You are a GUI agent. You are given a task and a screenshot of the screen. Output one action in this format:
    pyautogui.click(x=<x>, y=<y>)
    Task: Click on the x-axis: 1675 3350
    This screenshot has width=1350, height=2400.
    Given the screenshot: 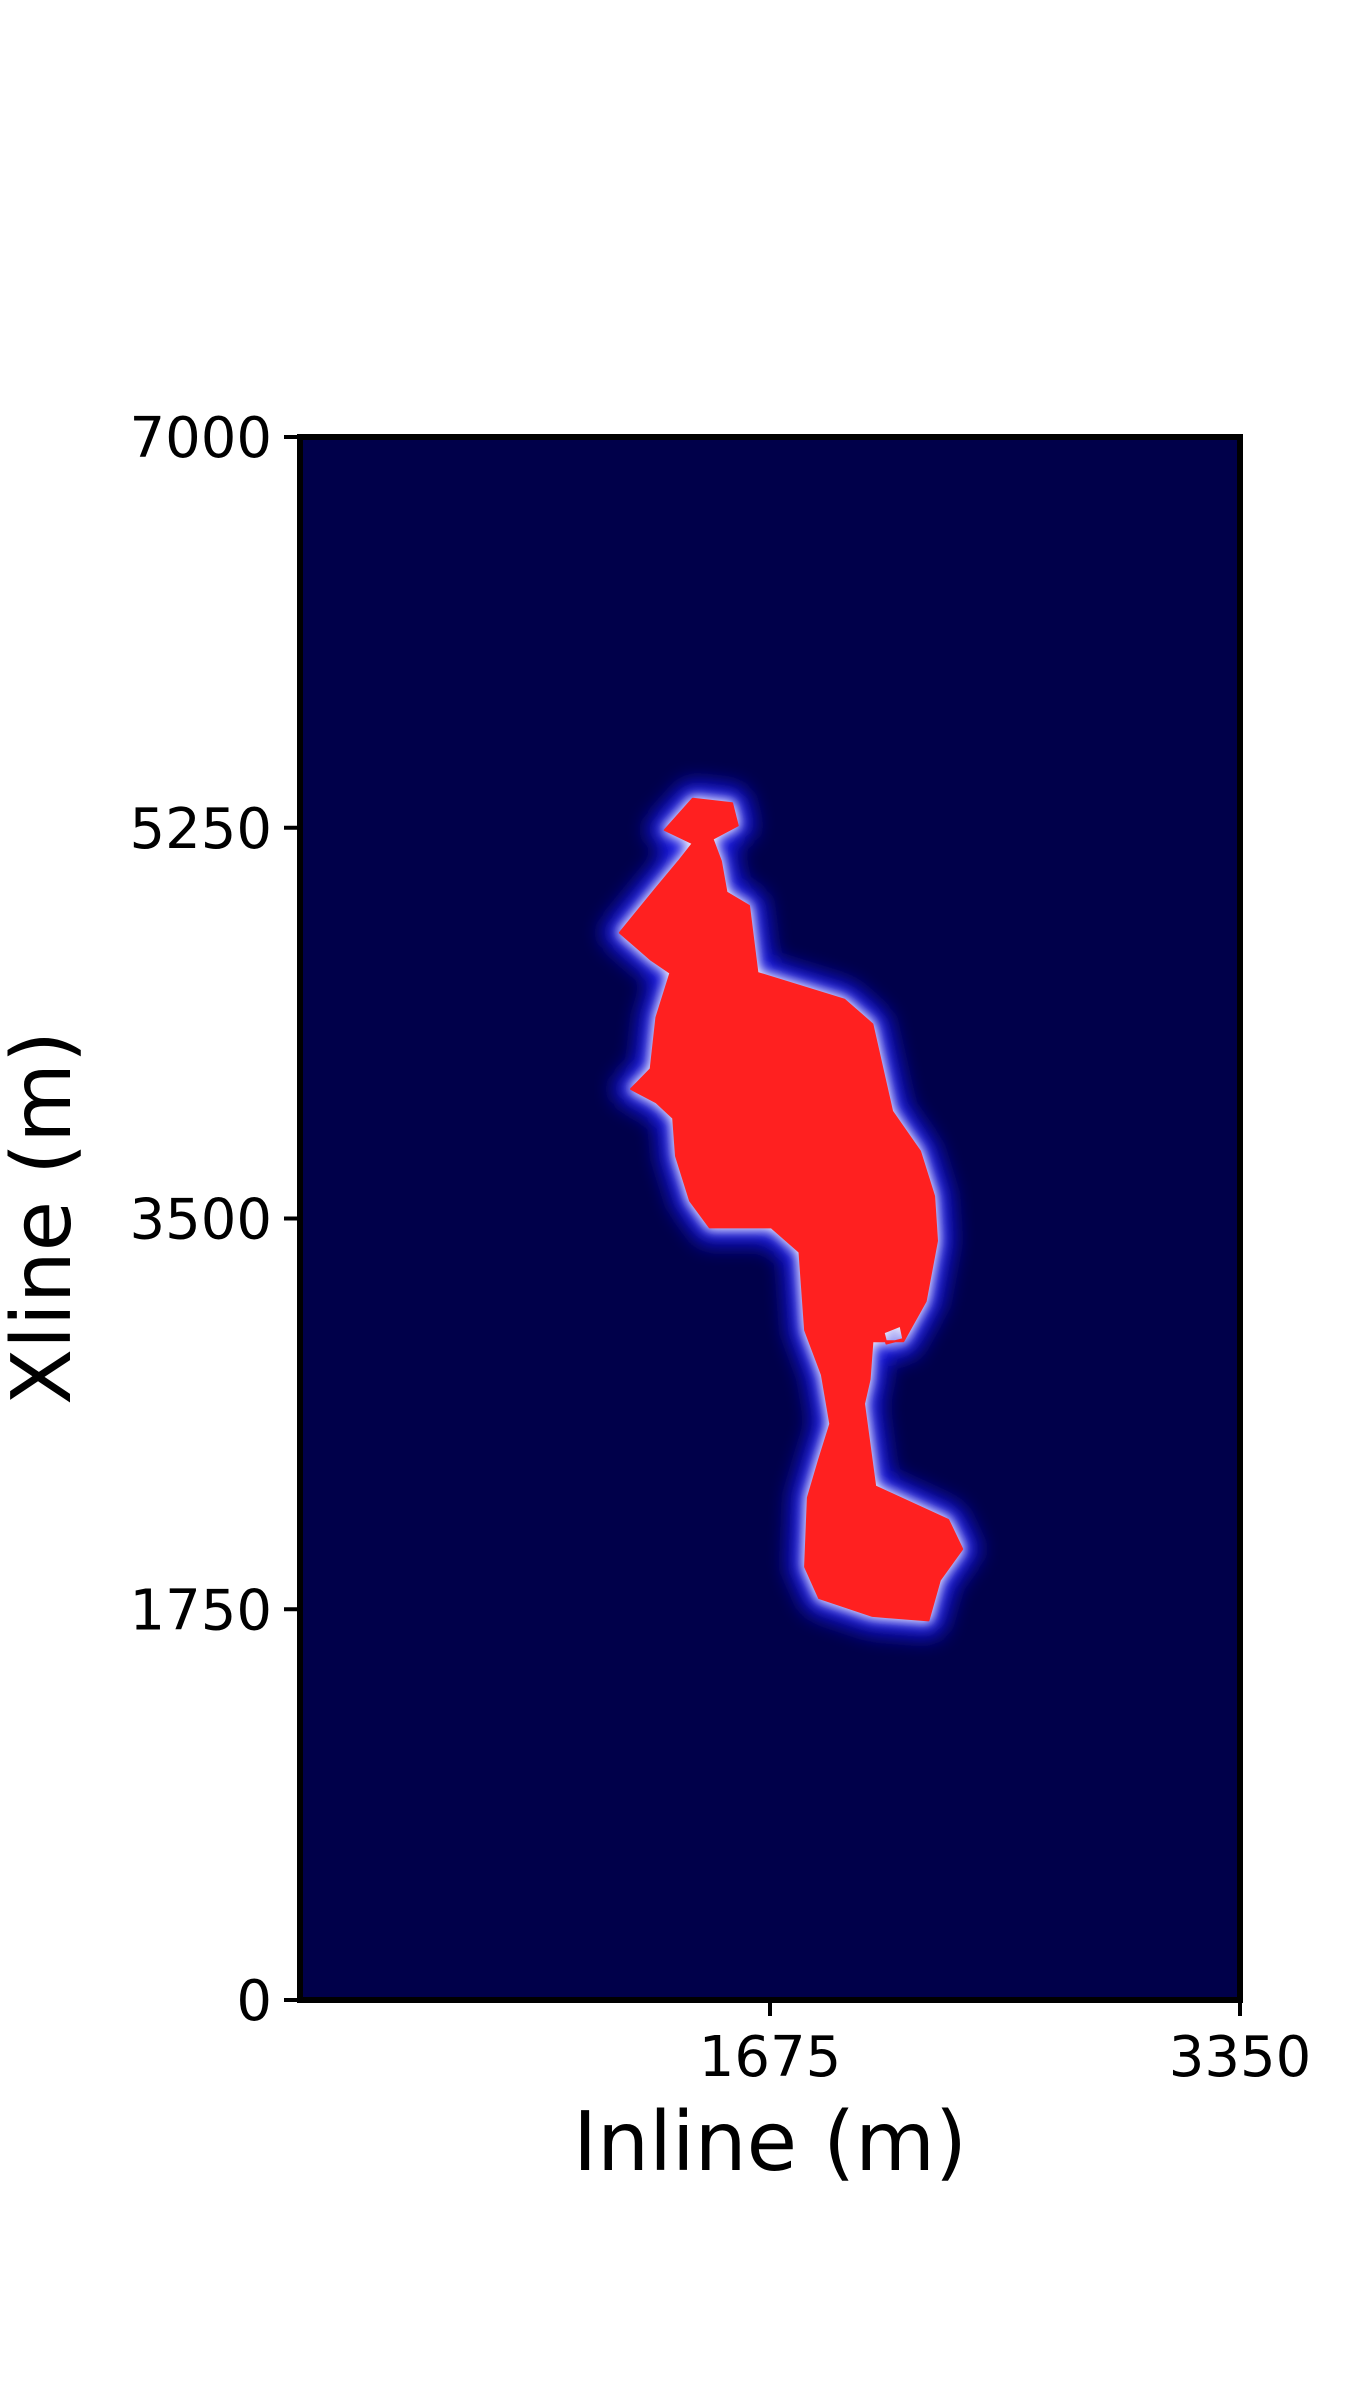 What is the action you would take?
    pyautogui.click(x=1005, y=2045)
    